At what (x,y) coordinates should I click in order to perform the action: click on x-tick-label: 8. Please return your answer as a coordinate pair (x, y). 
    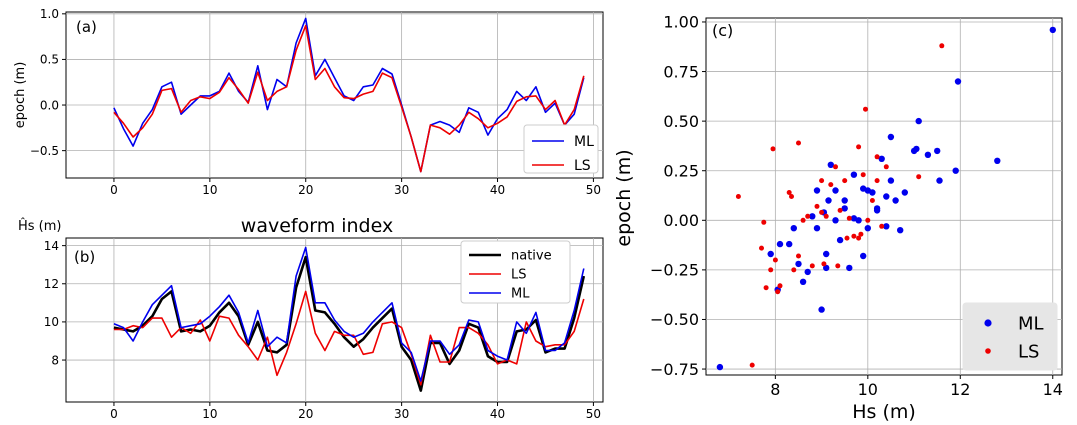
    Looking at the image, I should click on (775, 389).